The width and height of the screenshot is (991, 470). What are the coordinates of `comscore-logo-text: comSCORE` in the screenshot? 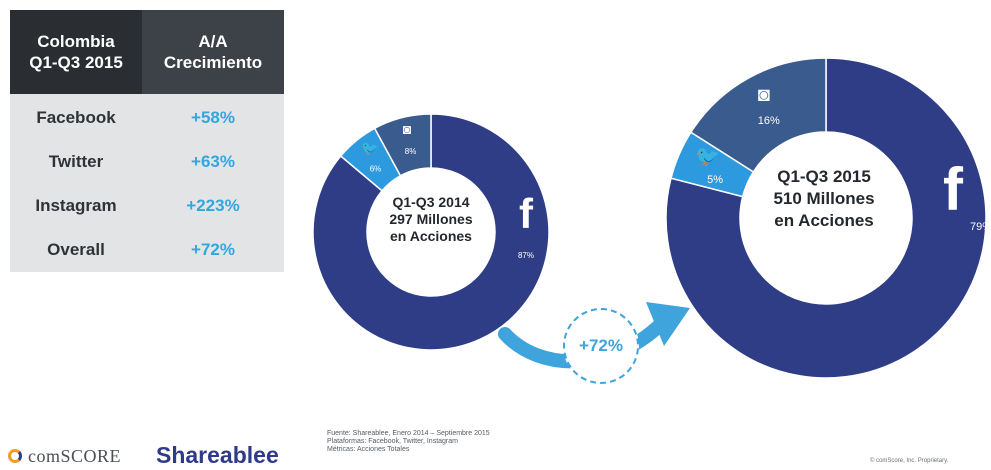 It's located at (75, 456).